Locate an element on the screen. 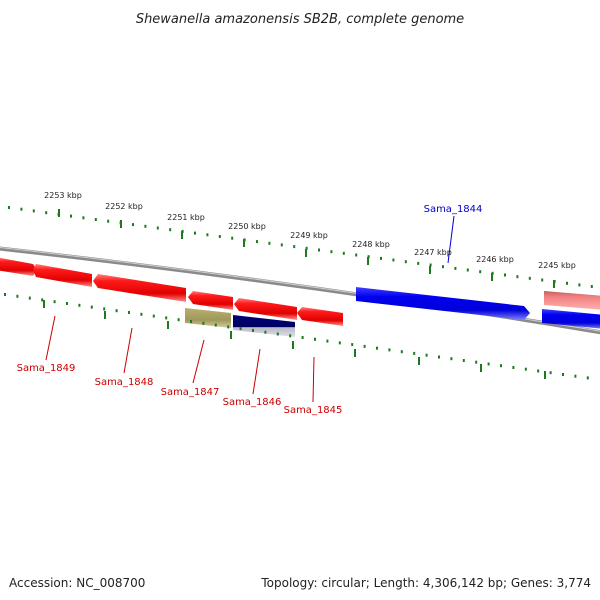 The image size is (600, 600). lower-major-ticks is located at coordinates (294, 339).